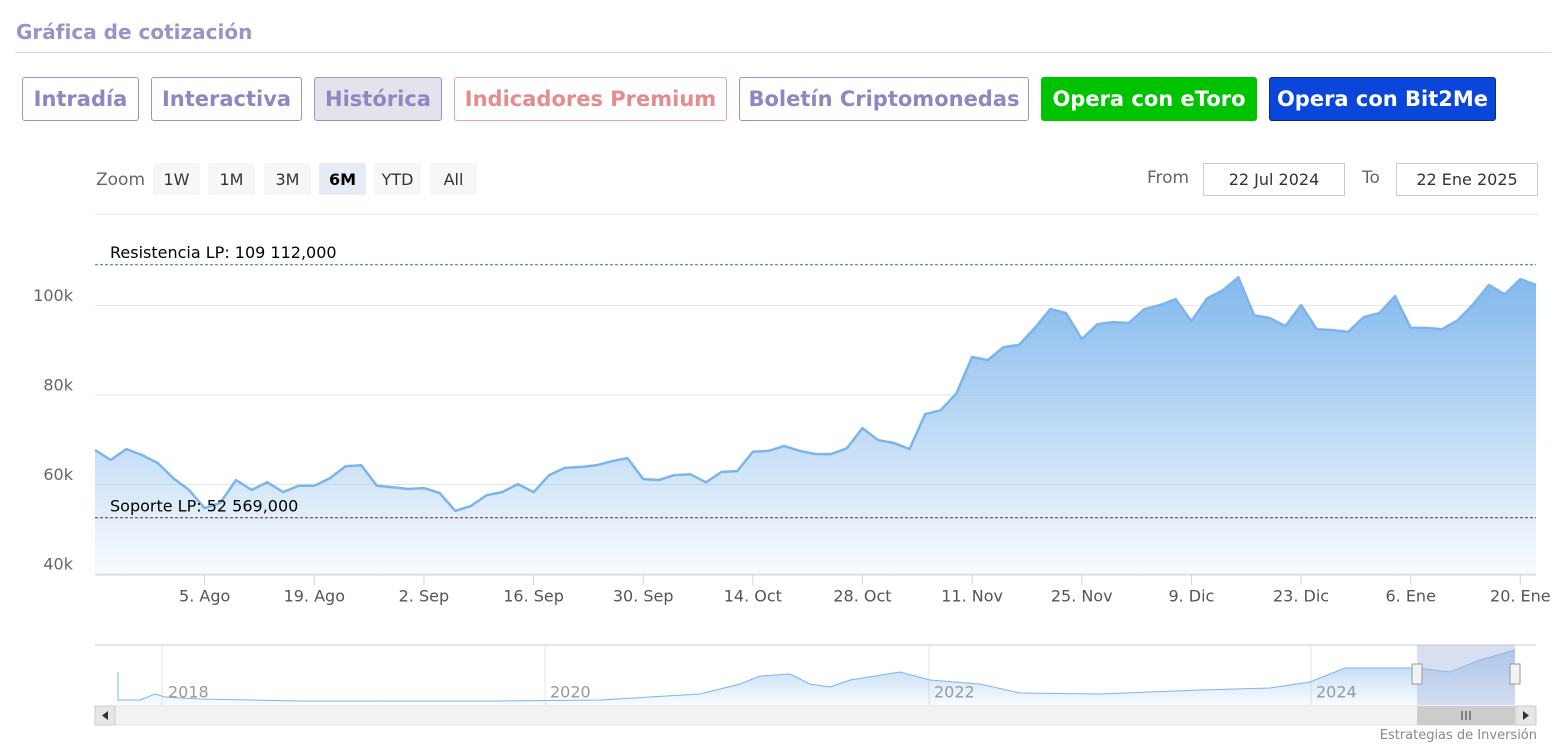  Describe the element at coordinates (1467, 179) in the screenshot. I see `to-input: 22 Ene 2025` at that location.